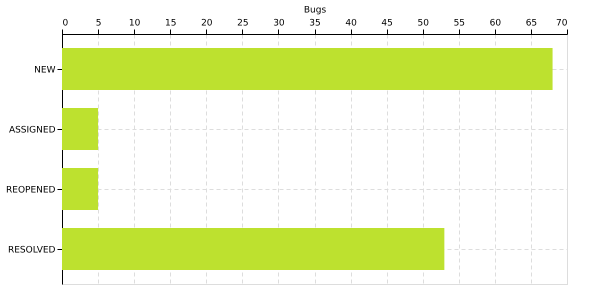 The width and height of the screenshot is (600, 300). I want to click on y-tick-label: ASSIGNED, so click(32, 131).